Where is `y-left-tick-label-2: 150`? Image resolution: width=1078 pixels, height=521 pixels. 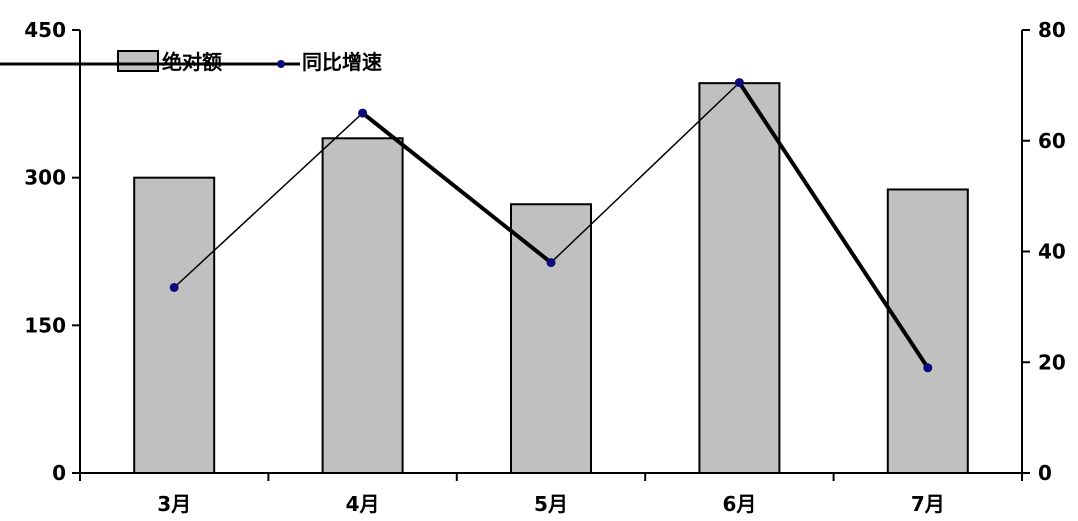
y-left-tick-label-2: 150 is located at coordinates (45, 325).